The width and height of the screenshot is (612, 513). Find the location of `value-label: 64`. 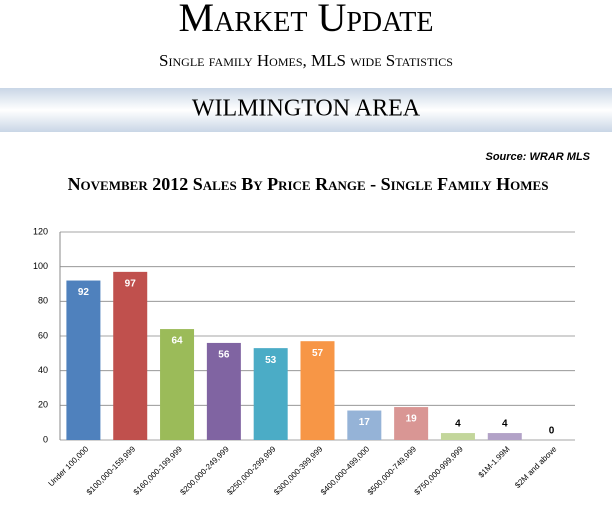

value-label: 64 is located at coordinates (177, 341).